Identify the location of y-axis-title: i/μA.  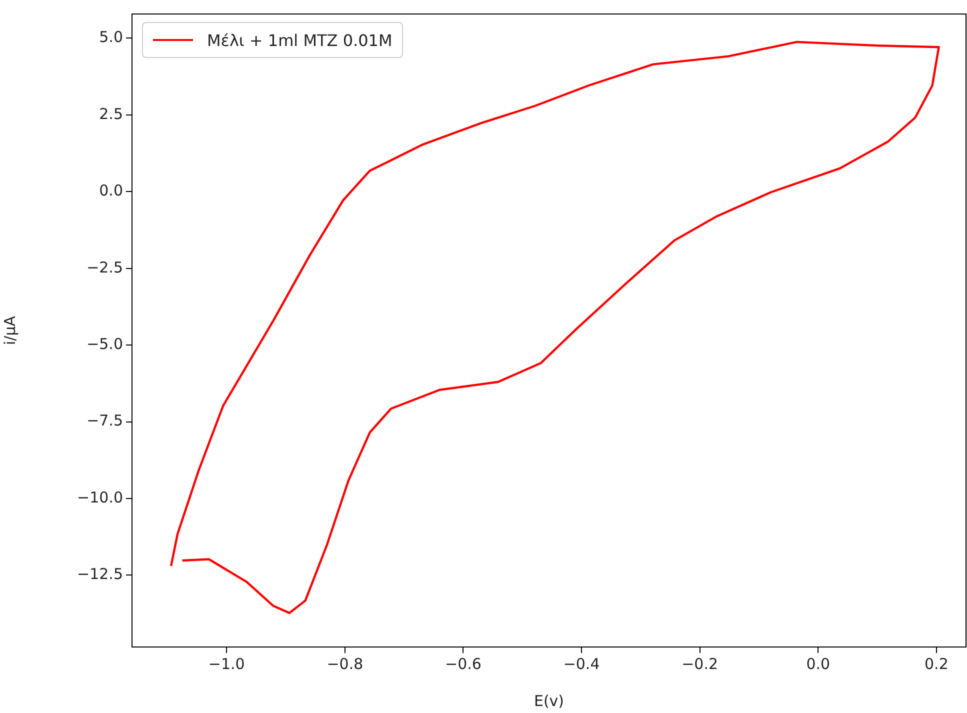
(9, 330).